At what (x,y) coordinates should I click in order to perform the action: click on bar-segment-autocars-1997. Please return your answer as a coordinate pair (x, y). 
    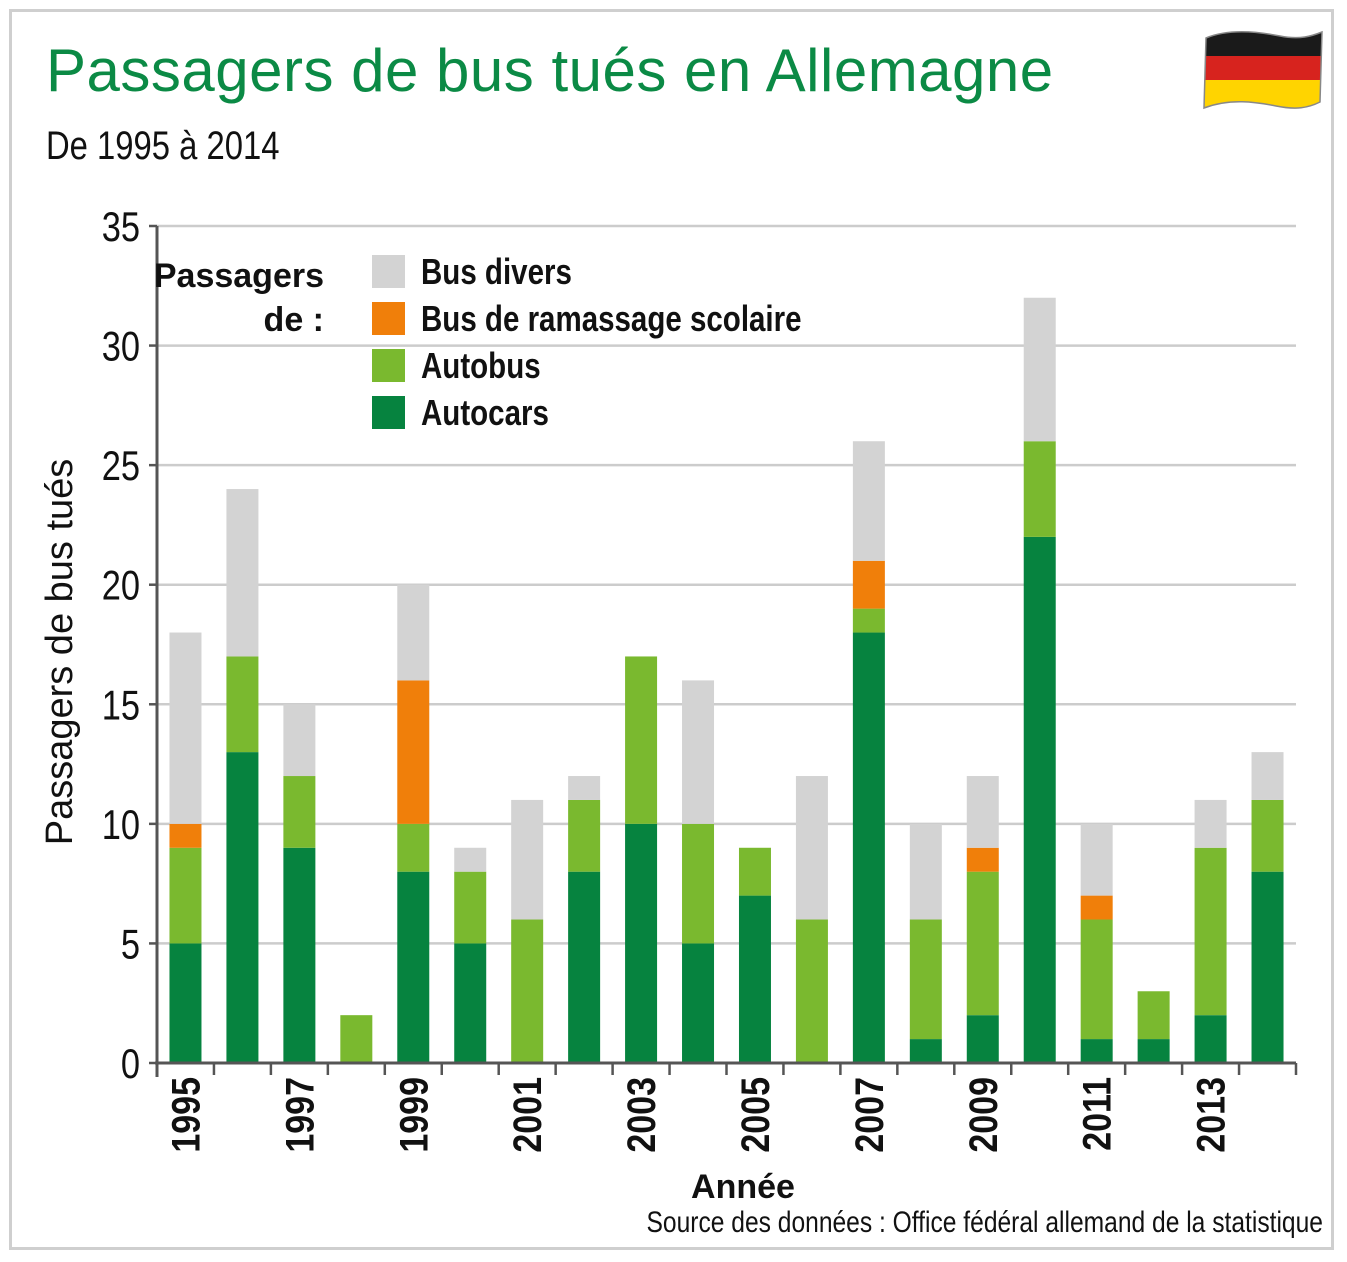
    Looking at the image, I should click on (299, 955).